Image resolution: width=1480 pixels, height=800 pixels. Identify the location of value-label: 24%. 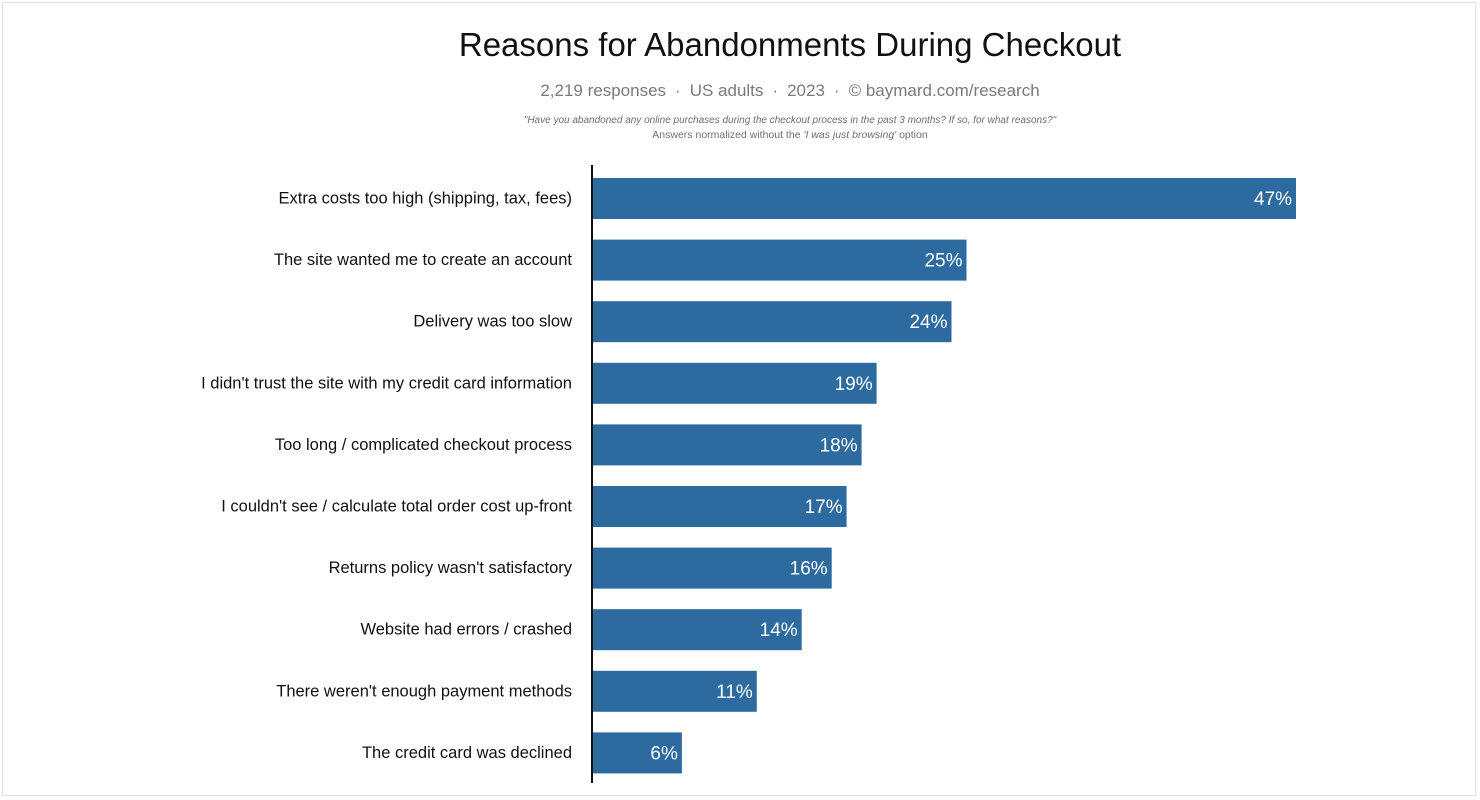
(928, 322).